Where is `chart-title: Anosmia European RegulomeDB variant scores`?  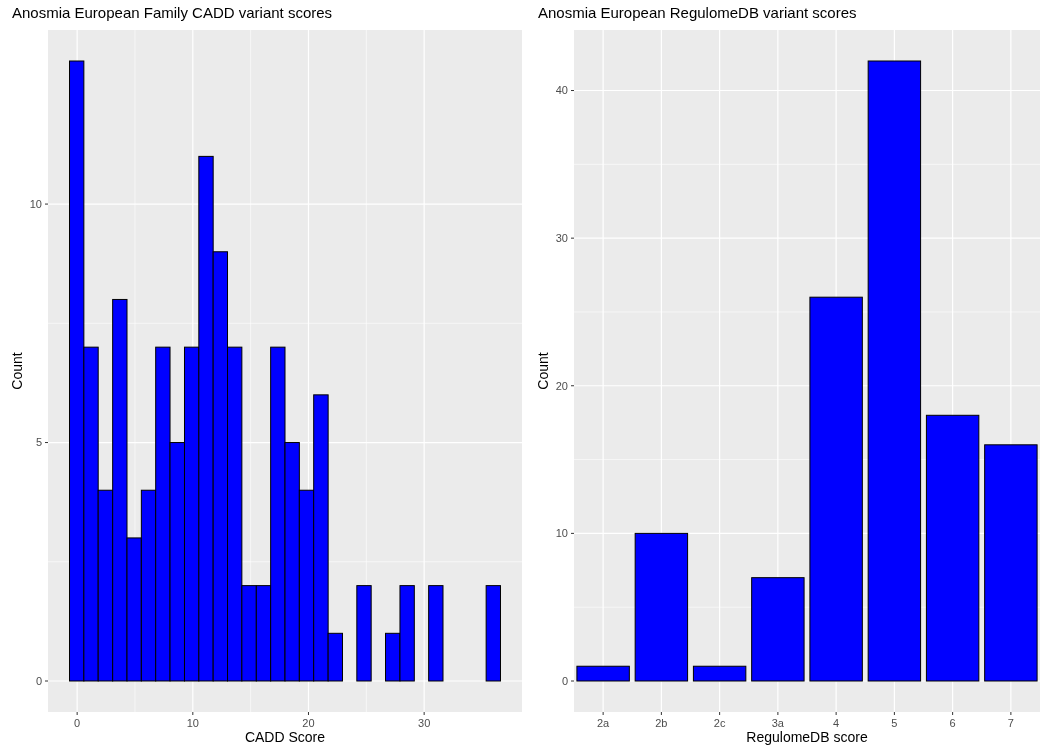 chart-title: Anosmia European RegulomeDB variant scores is located at coordinates (697, 12).